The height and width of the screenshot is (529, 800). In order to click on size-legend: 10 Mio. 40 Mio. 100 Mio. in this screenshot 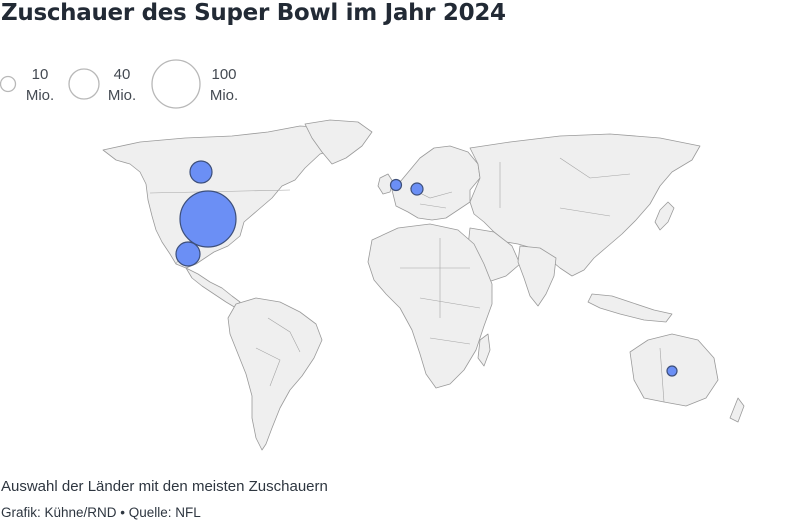, I will do `click(150, 84)`.